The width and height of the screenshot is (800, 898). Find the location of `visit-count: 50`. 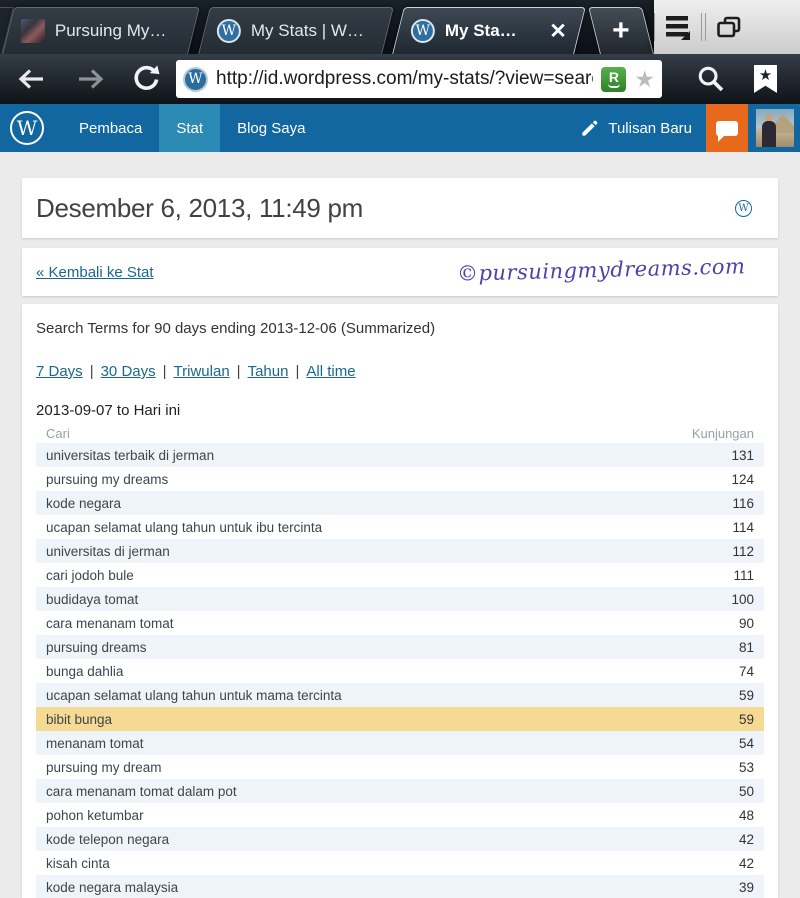

visit-count: 50 is located at coordinates (746, 791).